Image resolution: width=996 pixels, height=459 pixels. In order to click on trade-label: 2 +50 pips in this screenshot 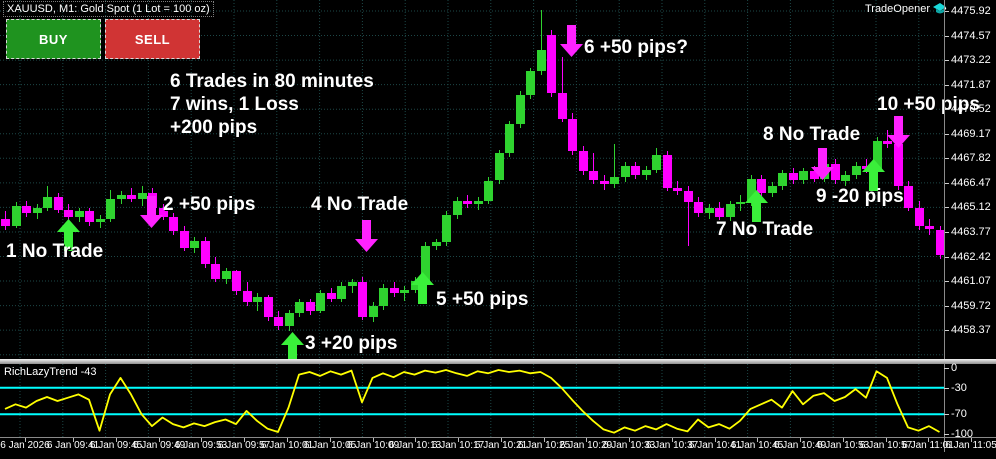, I will do `click(209, 204)`.